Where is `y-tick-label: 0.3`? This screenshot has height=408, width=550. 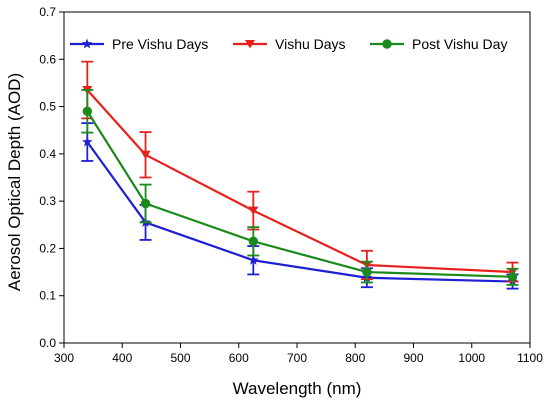 y-tick-label: 0.3 is located at coordinates (47, 201).